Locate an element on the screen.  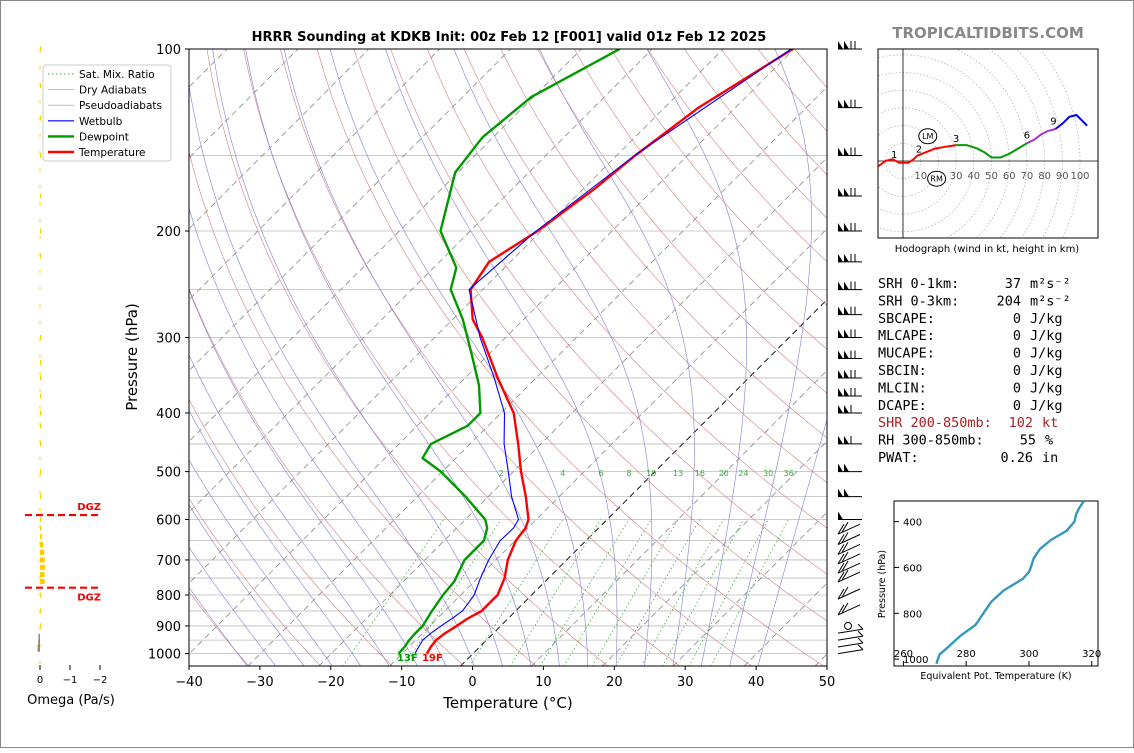
hodograph-height-label: 2 is located at coordinates (919, 150).